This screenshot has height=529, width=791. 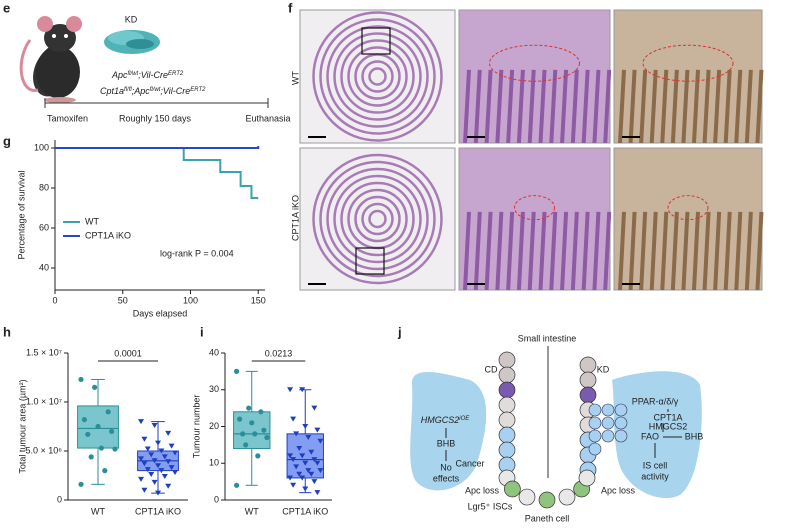 I want to click on panel-label: g, so click(x=7, y=140).